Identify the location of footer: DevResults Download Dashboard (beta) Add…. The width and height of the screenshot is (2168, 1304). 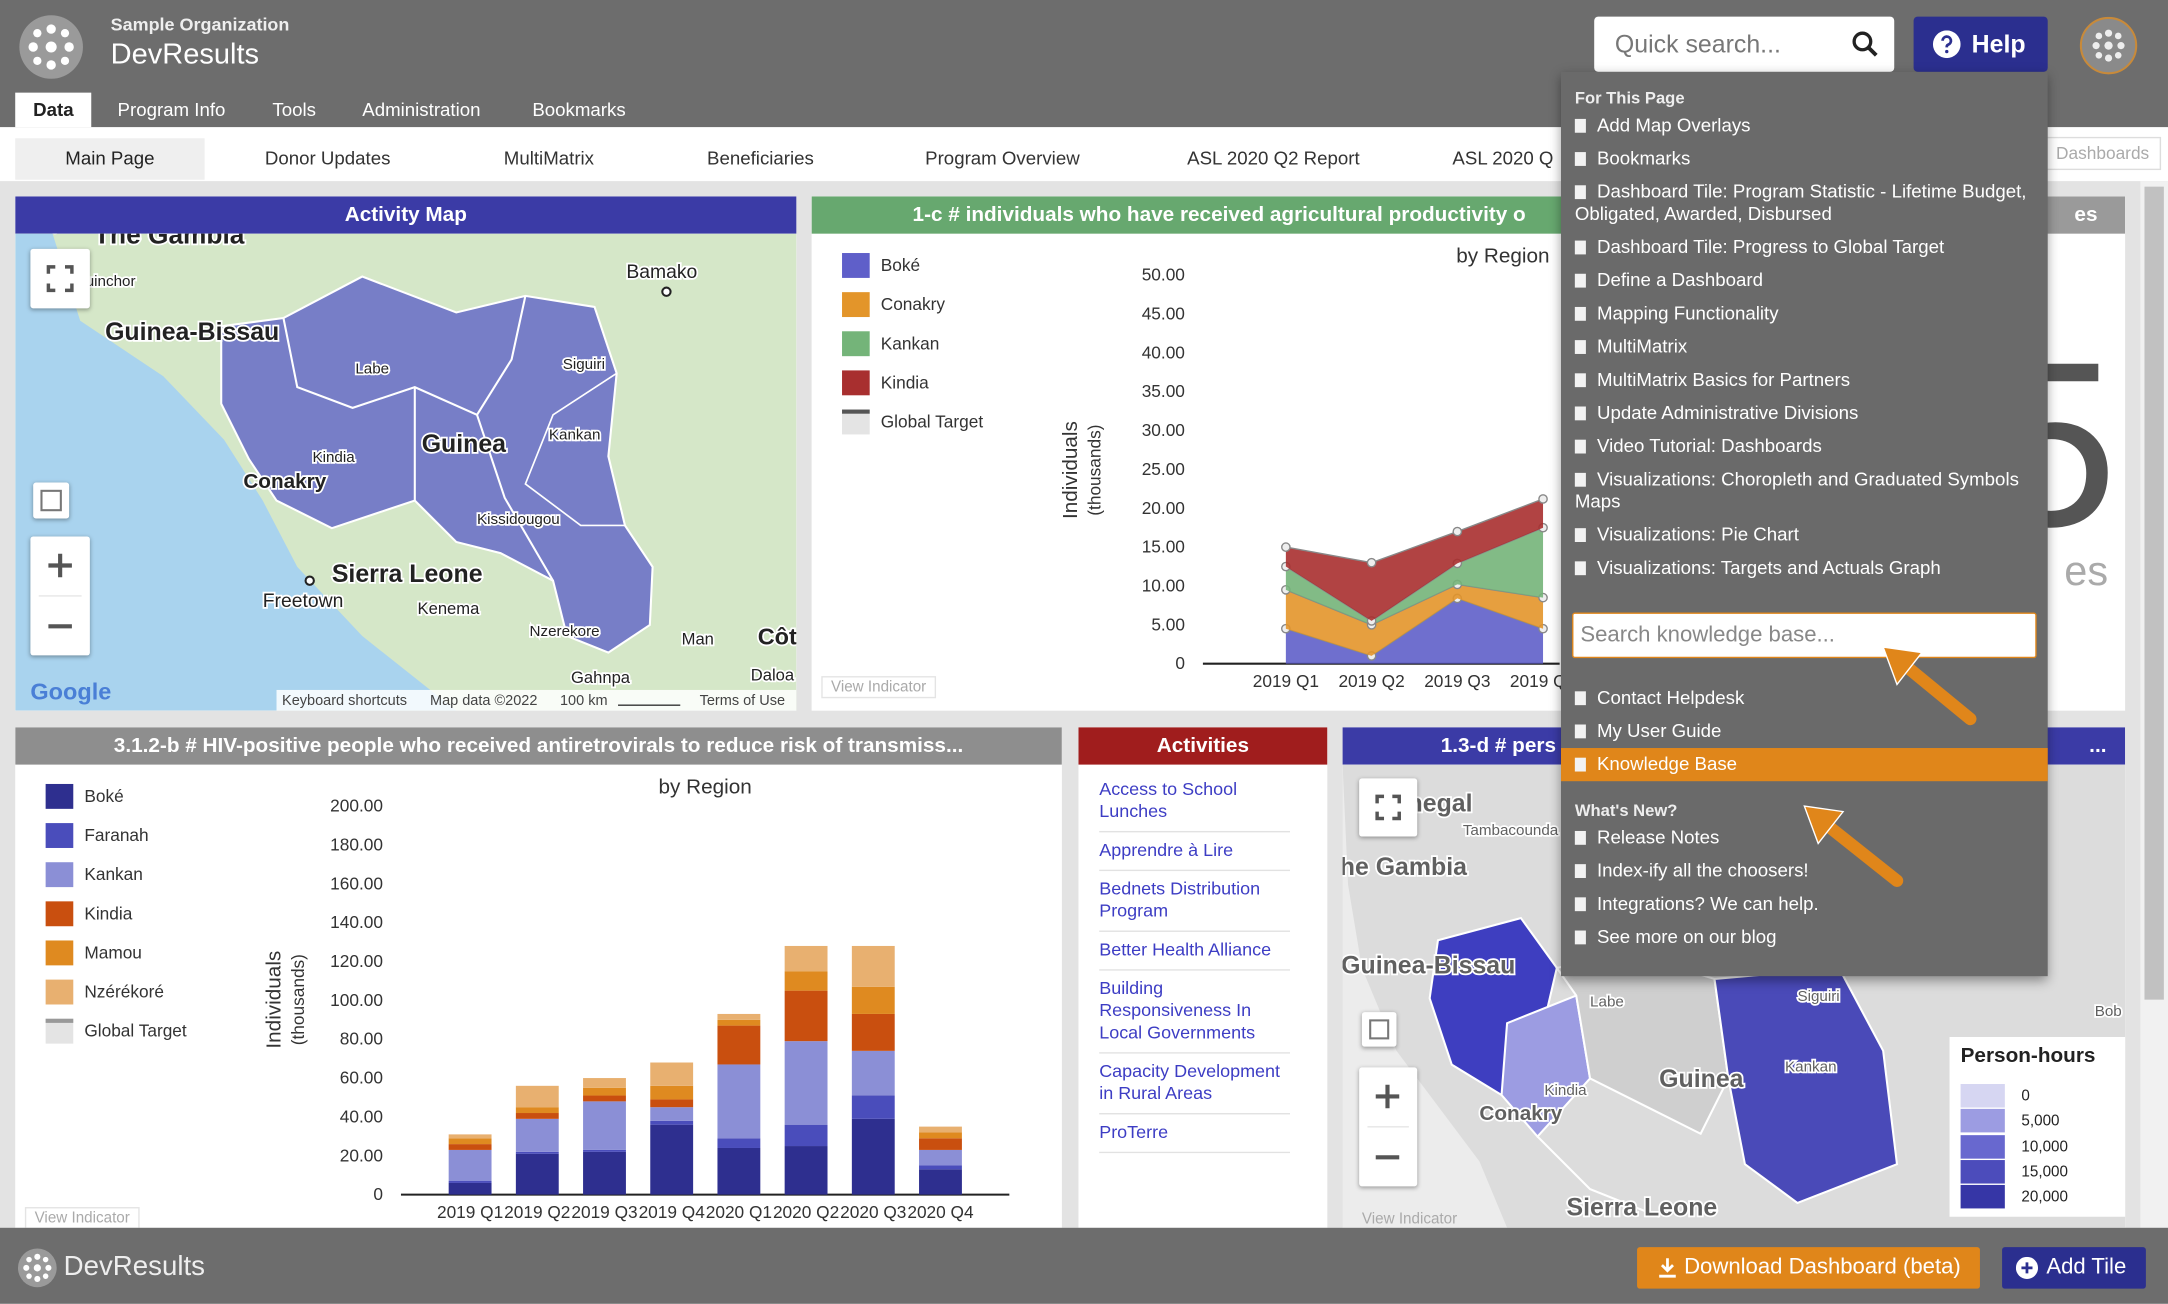
(1084, 1265).